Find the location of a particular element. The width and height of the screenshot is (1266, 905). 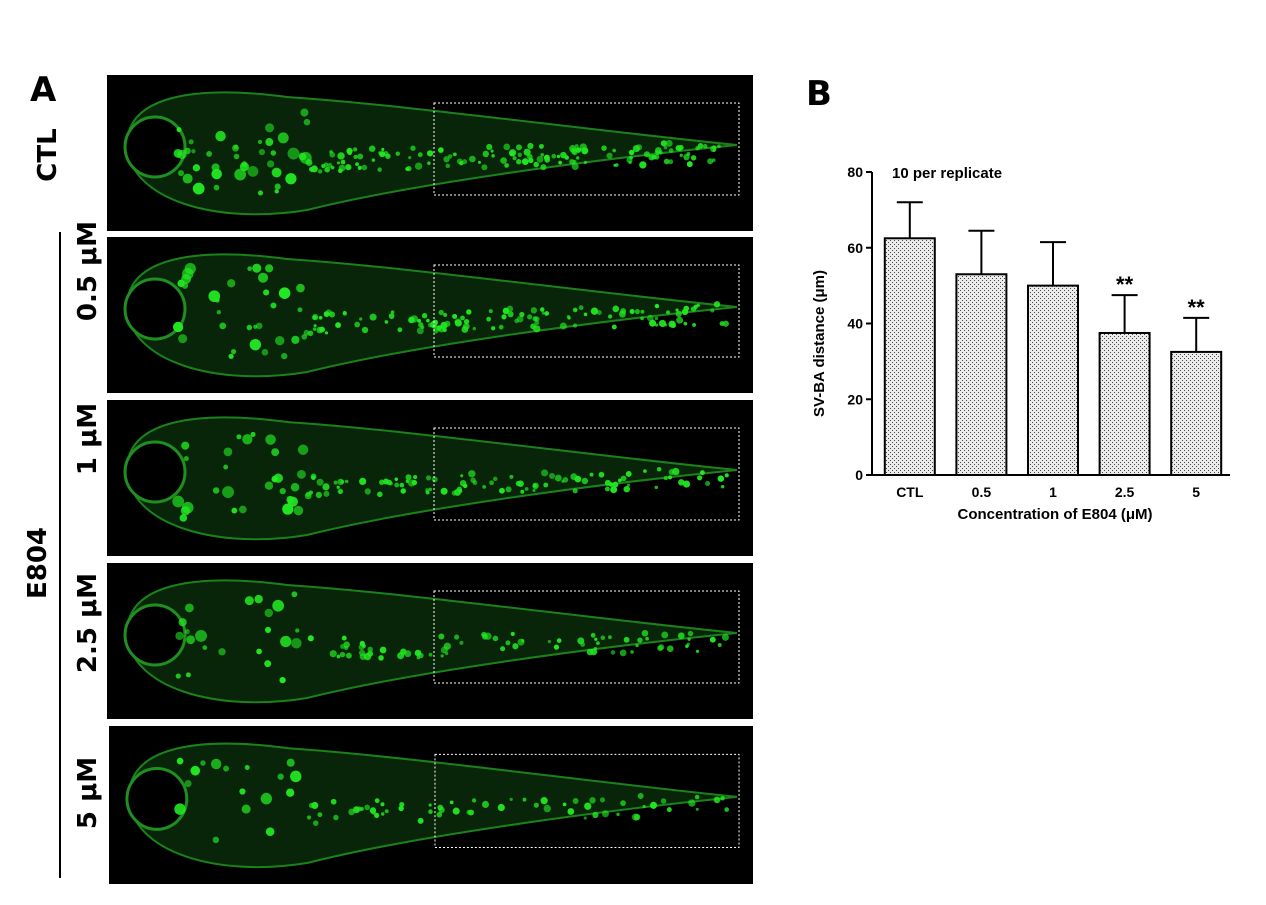

y-tick-label: 20 is located at coordinates (855, 399).